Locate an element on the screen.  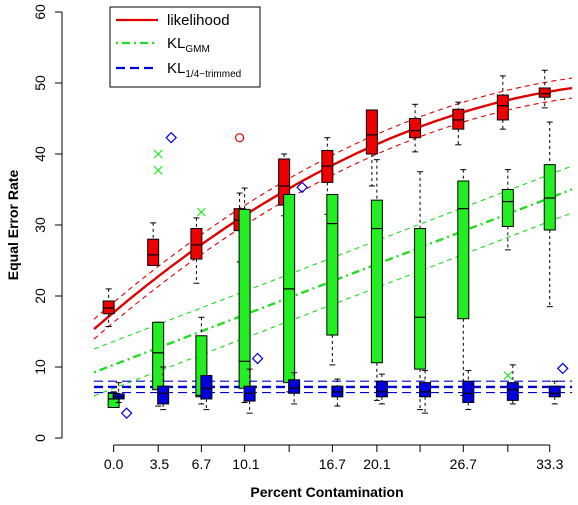
legend-label-1: KLGMM is located at coordinates (188, 45).